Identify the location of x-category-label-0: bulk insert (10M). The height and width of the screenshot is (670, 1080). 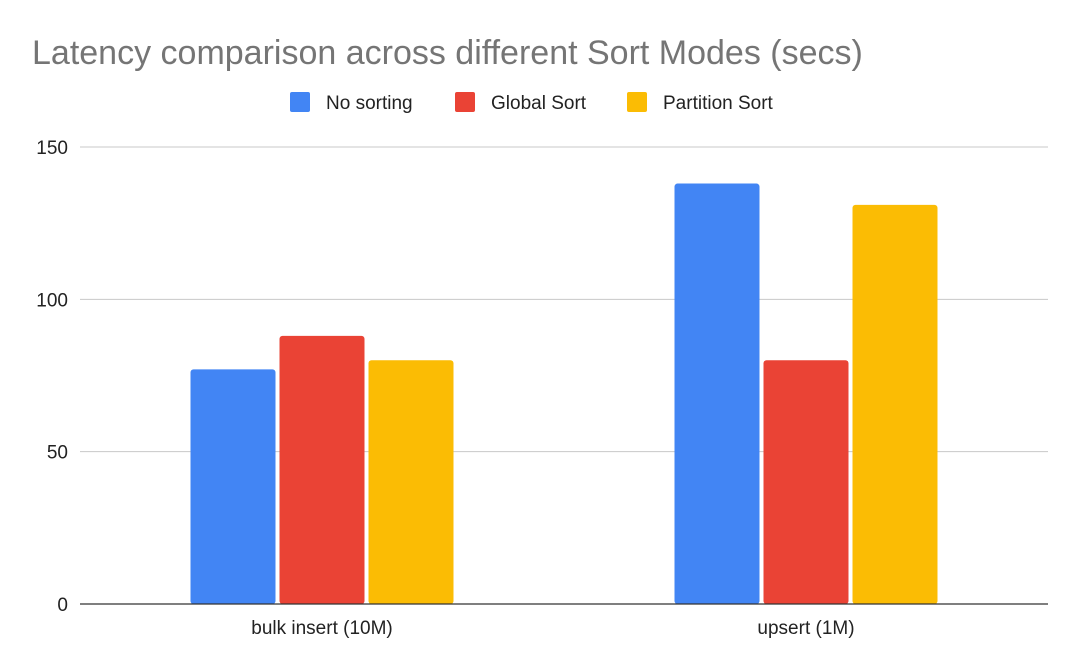
(322, 628).